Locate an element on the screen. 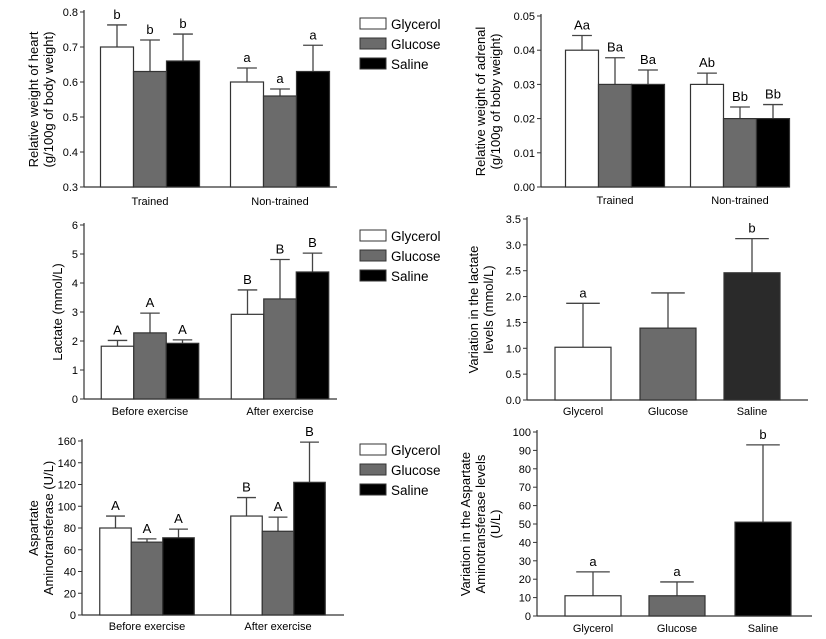 This screenshot has width=826, height=639. y-axis-label: Relative weight of adrenal is located at coordinates (480, 102).